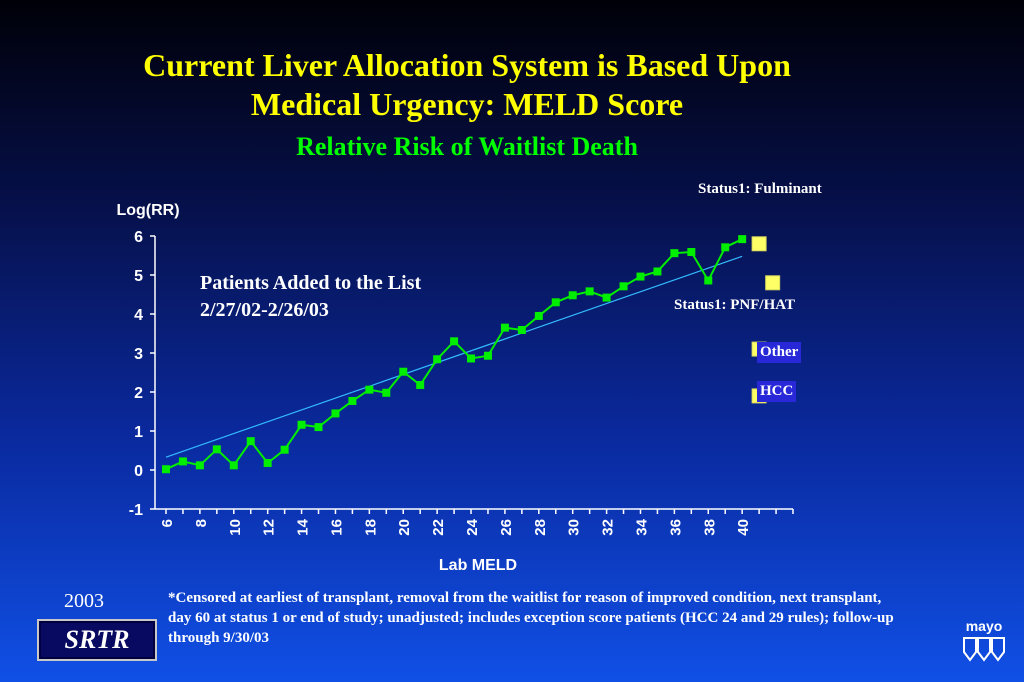 This screenshot has width=1024, height=682. What do you see at coordinates (97, 640) in the screenshot?
I see `srtr-logo: SRTR` at bounding box center [97, 640].